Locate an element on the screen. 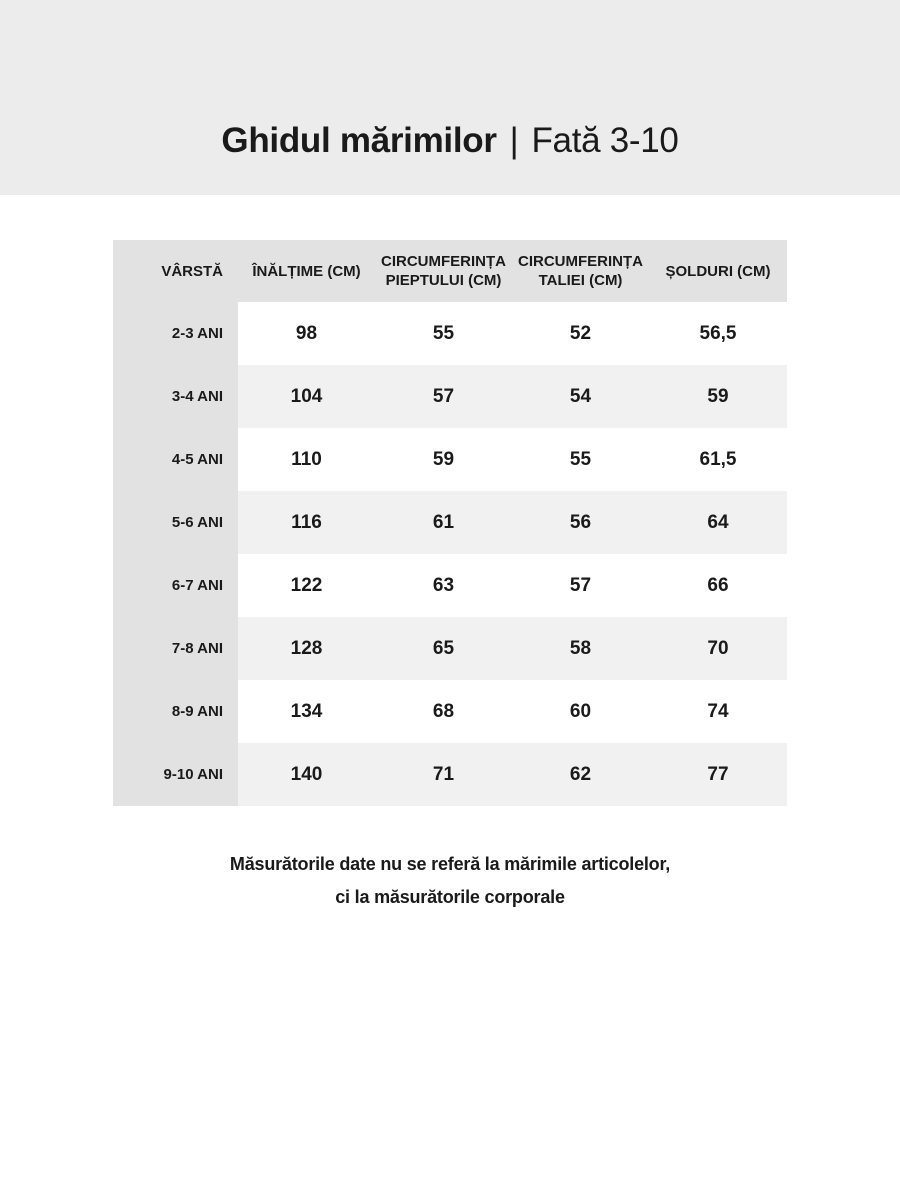 This screenshot has height=1200, width=900. age-cell: 2-3 ANI is located at coordinates (175, 333).